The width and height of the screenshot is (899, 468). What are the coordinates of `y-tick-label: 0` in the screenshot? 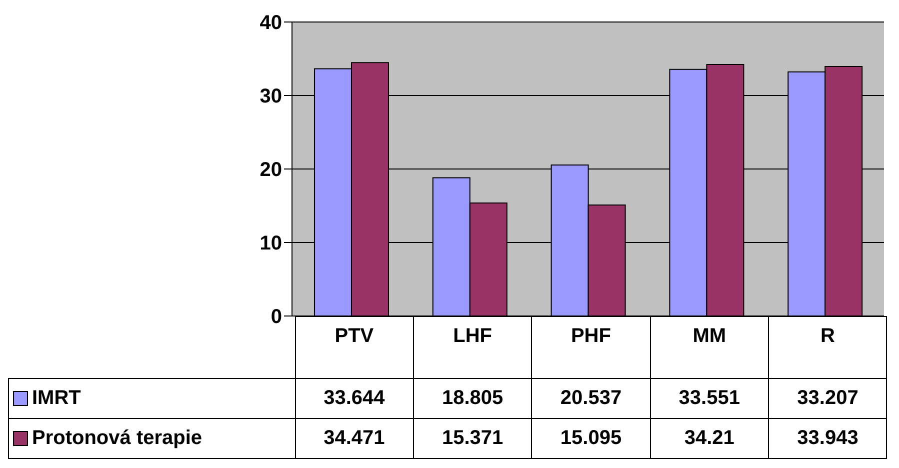 It's located at (276, 317).